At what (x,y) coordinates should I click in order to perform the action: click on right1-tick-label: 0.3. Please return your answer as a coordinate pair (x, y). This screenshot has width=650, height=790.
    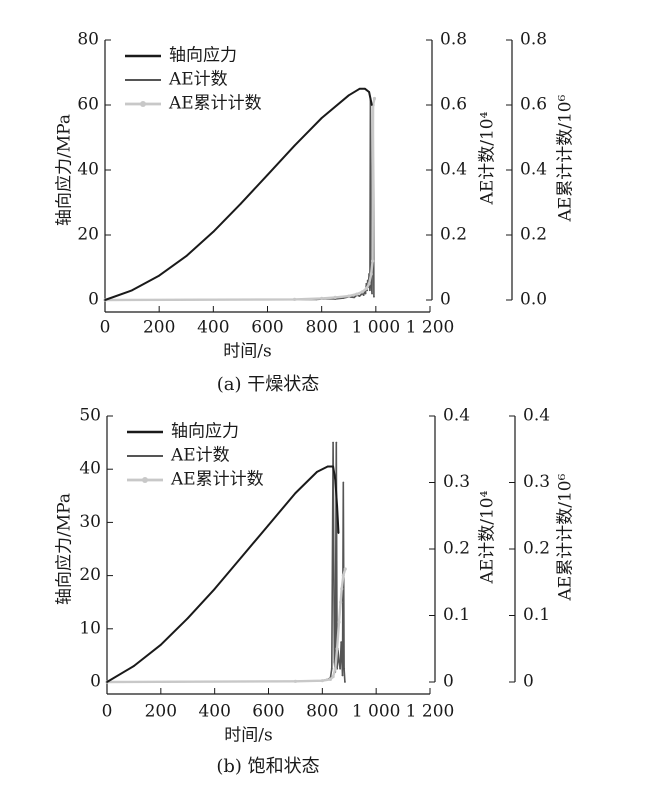
    Looking at the image, I should click on (456, 482).